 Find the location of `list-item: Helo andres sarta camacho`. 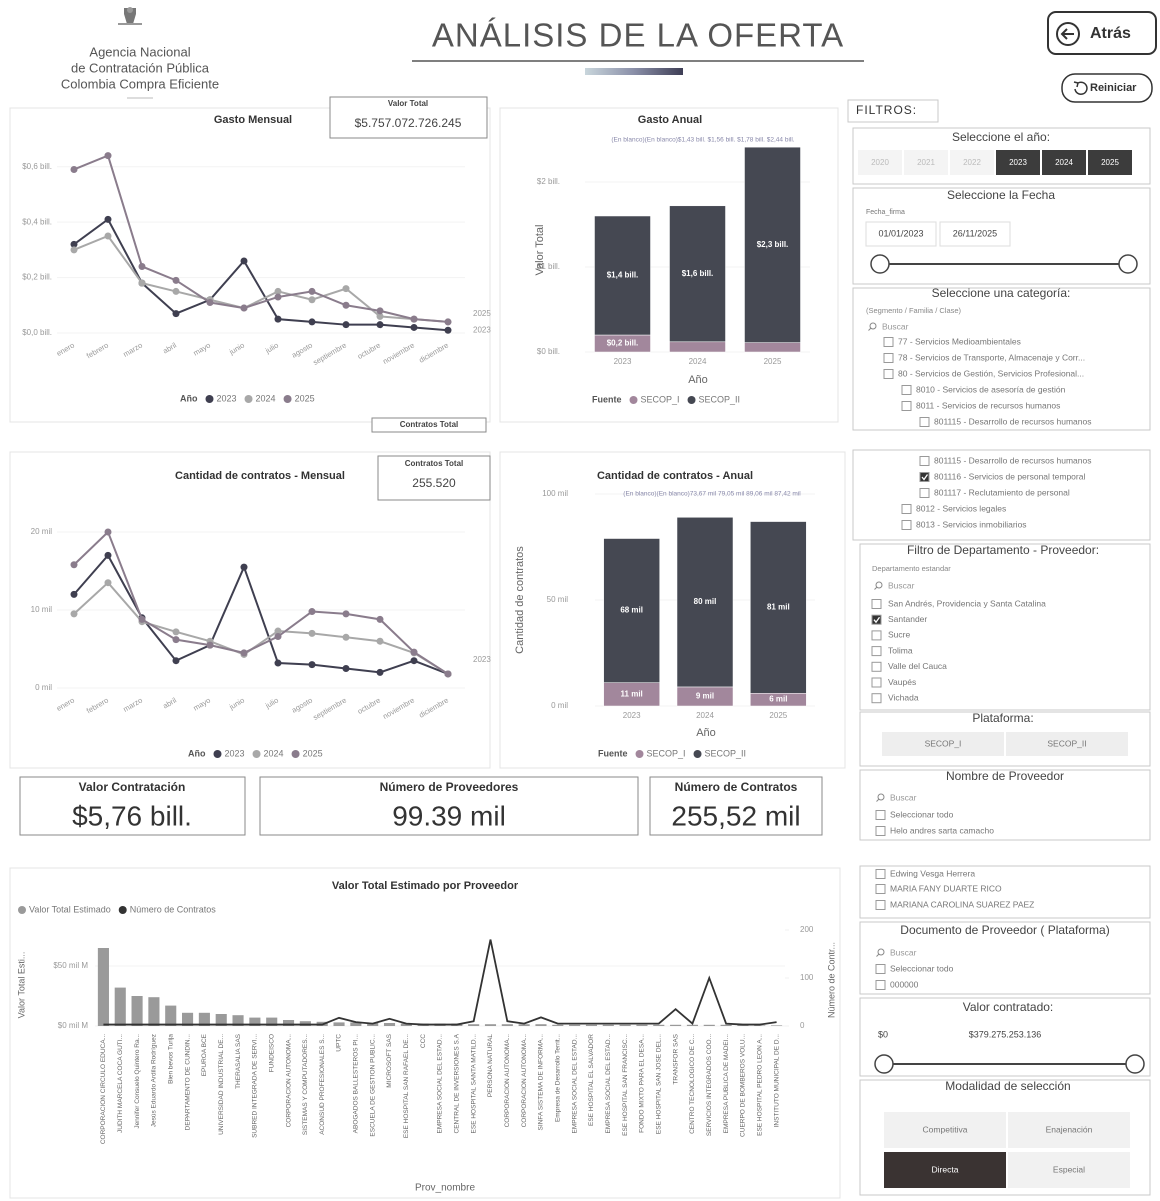

list-item: Helo andres sarta camacho is located at coordinates (942, 830).